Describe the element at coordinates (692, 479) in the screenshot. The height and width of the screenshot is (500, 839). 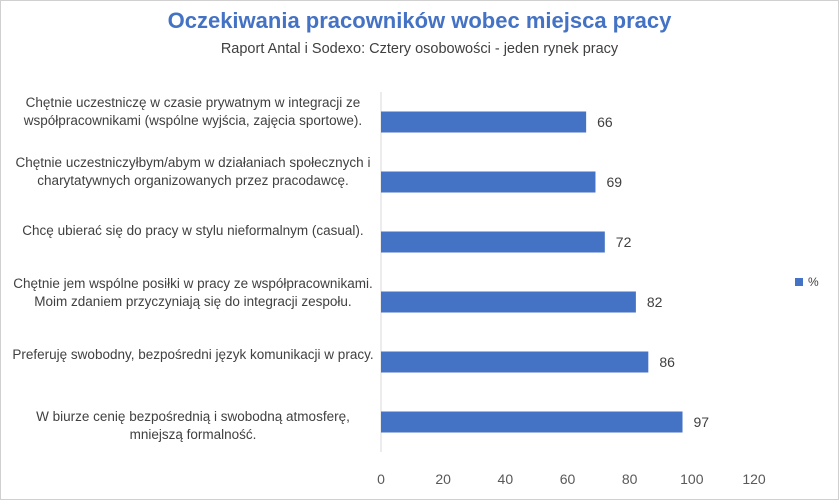
I see `x-tick-label: 100` at that location.